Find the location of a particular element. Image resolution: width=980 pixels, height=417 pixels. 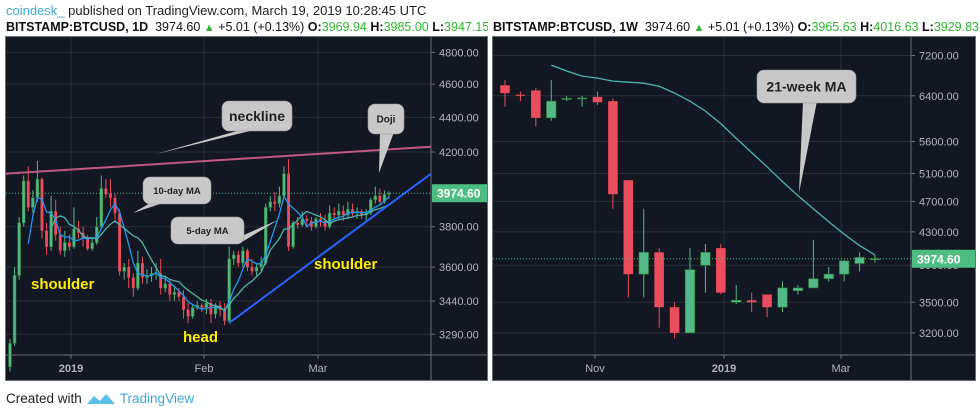

price-tick-label: 3200.00 is located at coordinates (939, 334).